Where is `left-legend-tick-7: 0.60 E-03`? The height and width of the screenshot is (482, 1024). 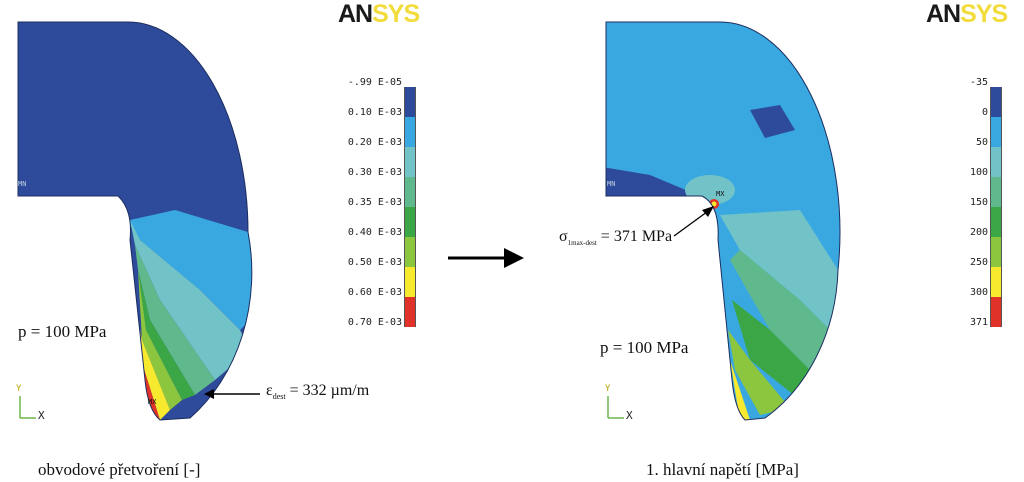
left-legend-tick-7: 0.60 E-03 is located at coordinates (374, 292).